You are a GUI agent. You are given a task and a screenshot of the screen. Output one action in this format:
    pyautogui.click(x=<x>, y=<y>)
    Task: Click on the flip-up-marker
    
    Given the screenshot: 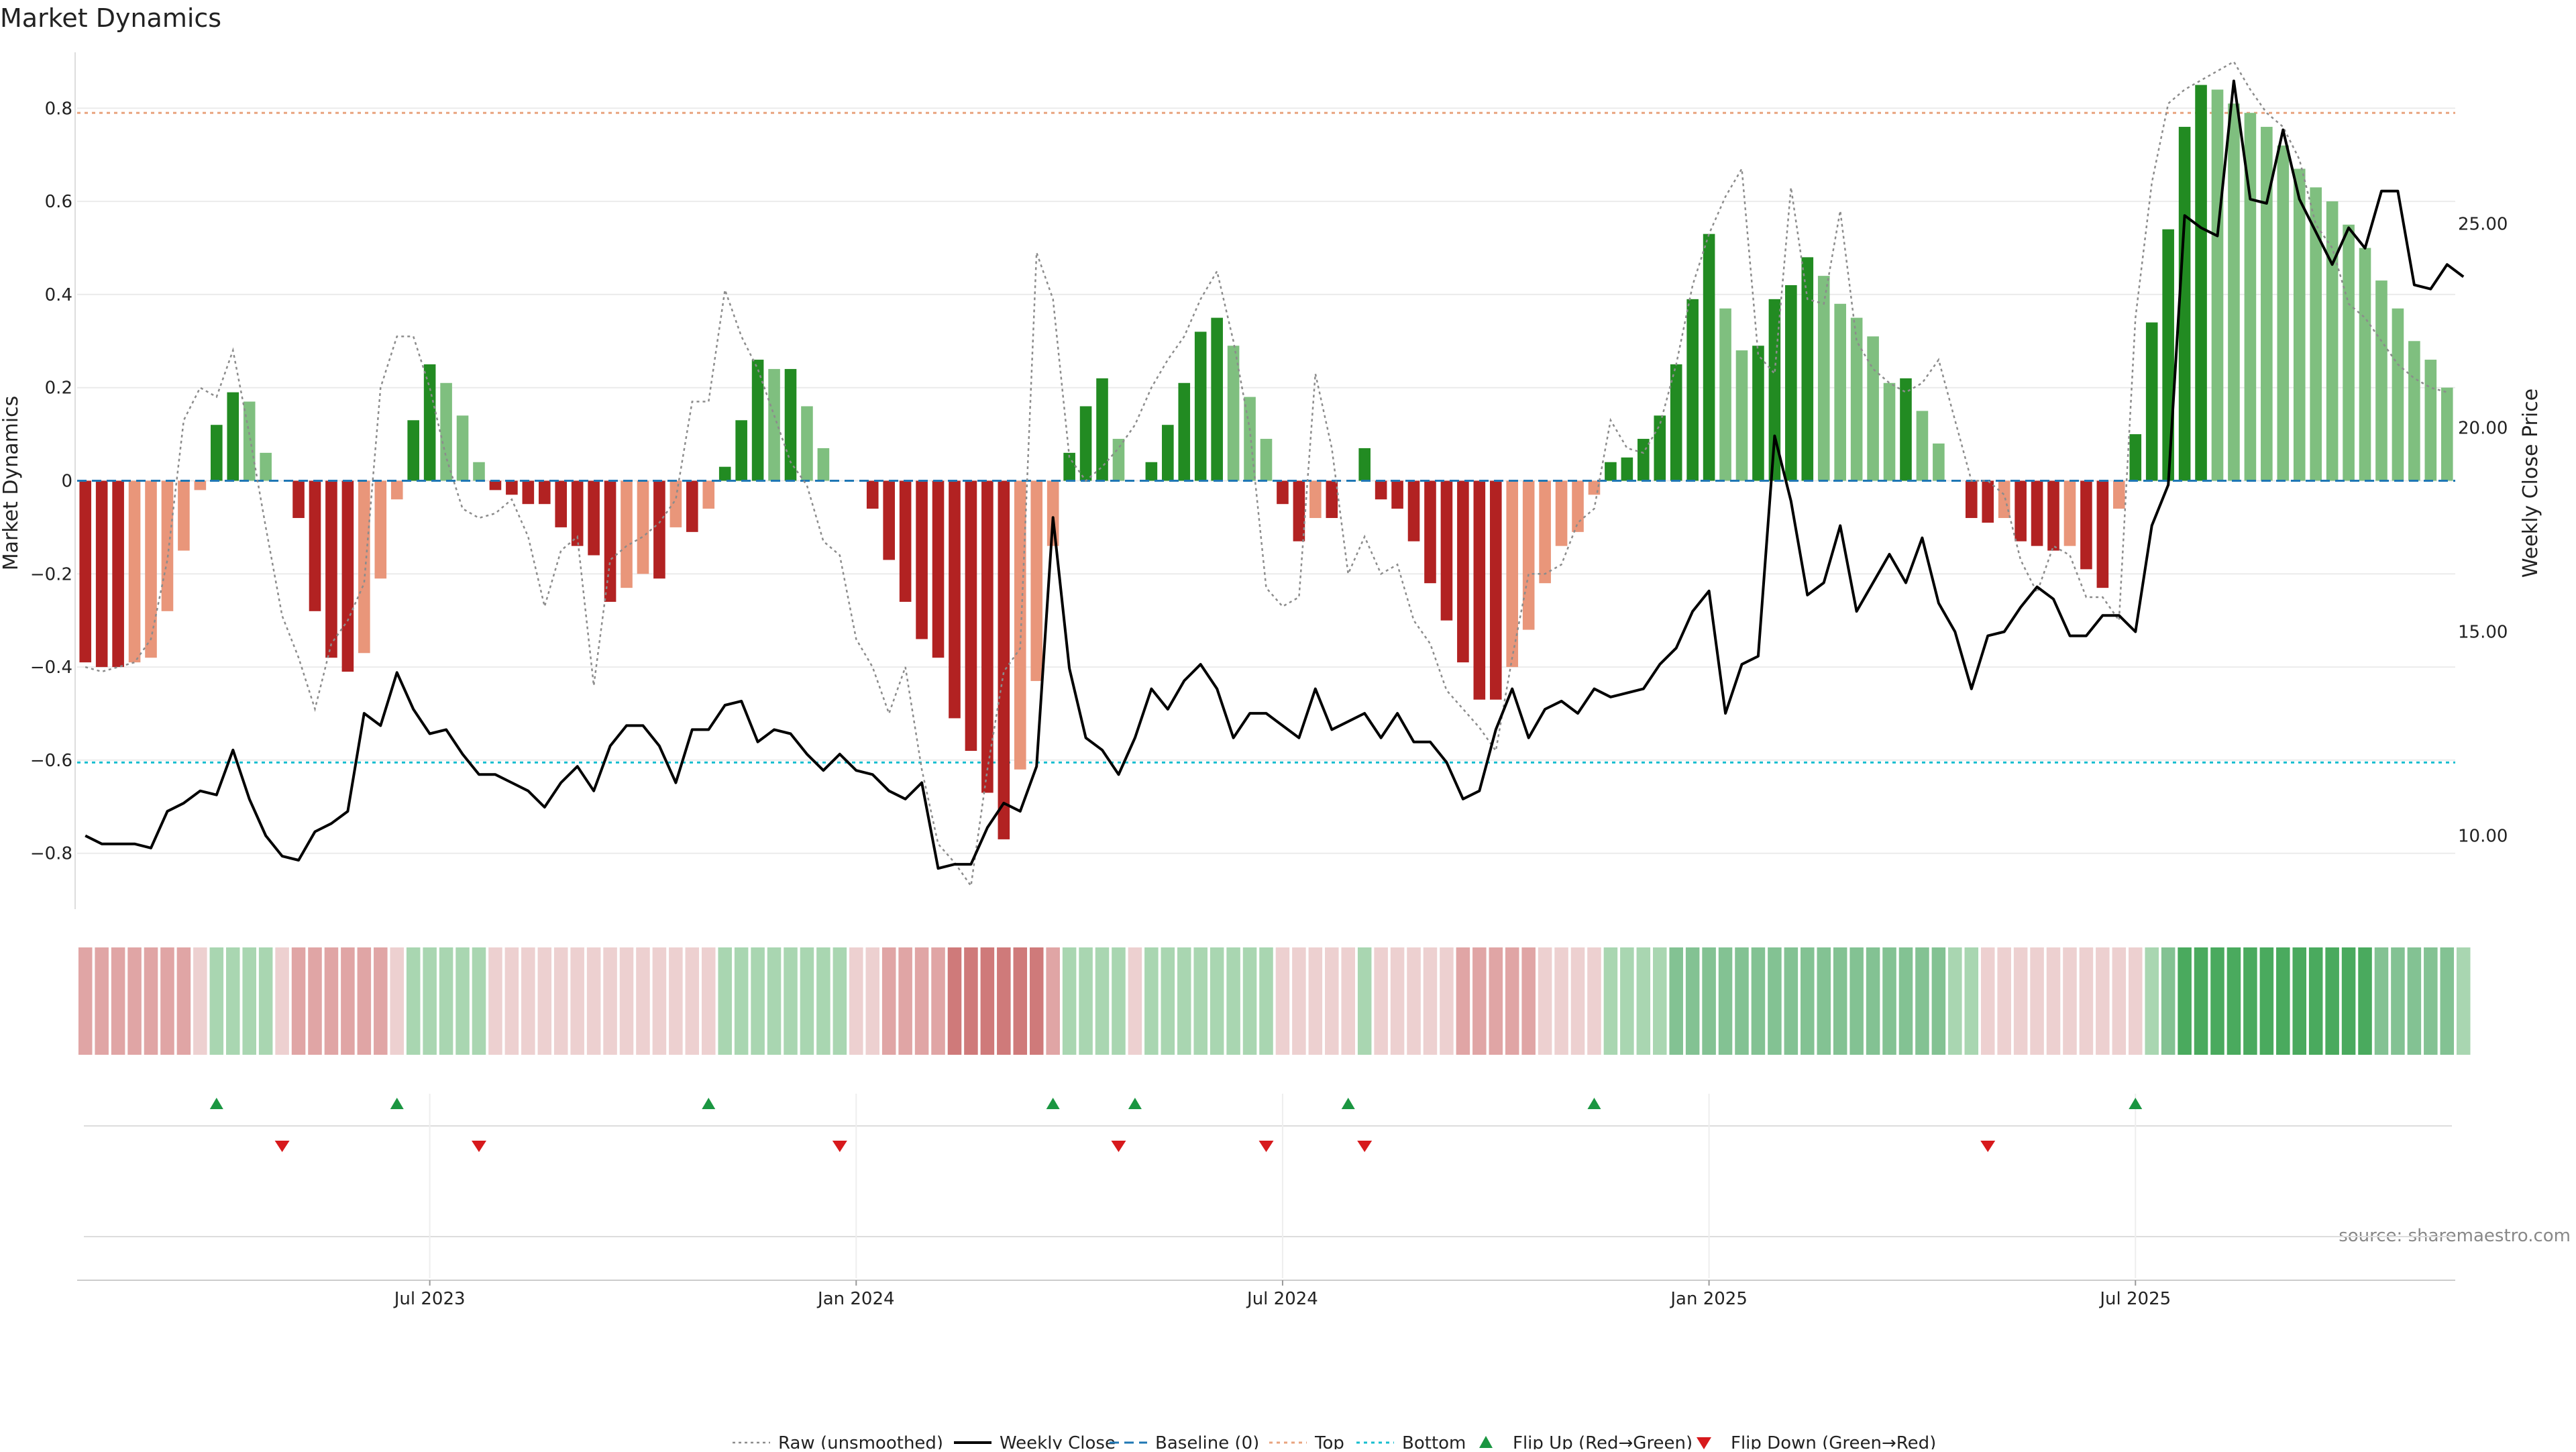 What is the action you would take?
    pyautogui.click(x=2136, y=1103)
    